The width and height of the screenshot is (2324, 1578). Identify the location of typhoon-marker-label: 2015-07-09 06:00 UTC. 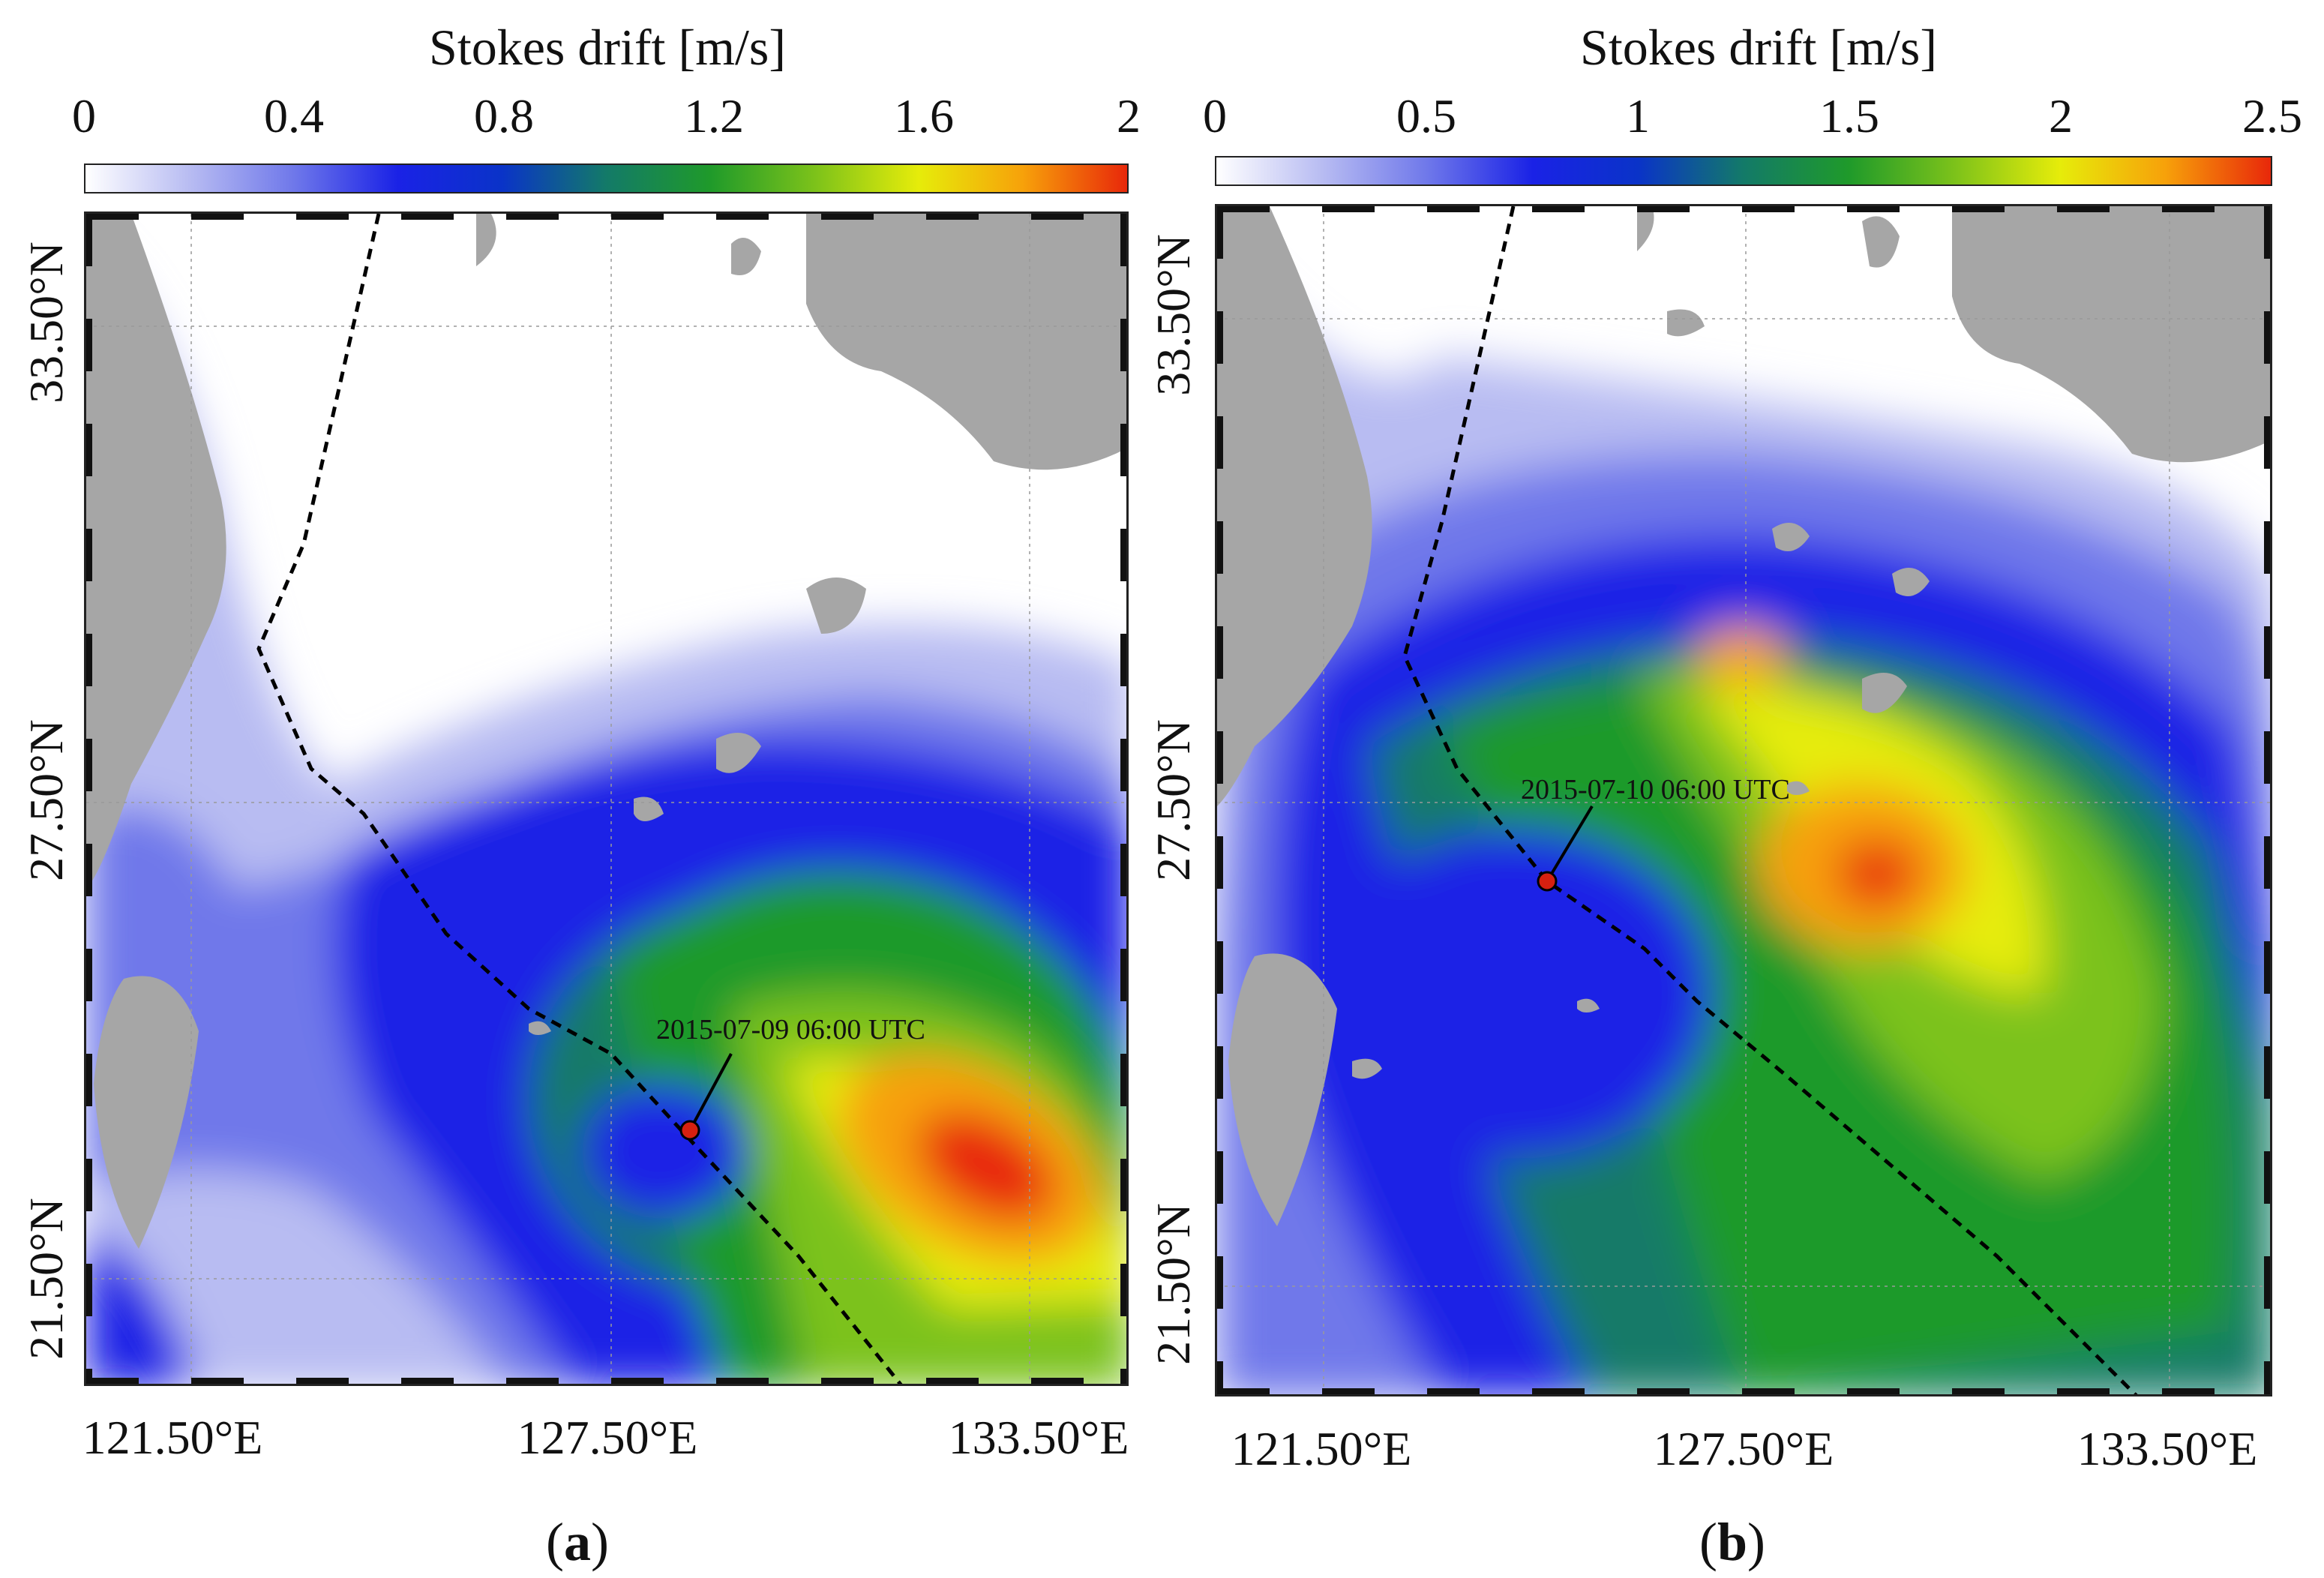
(790, 1030).